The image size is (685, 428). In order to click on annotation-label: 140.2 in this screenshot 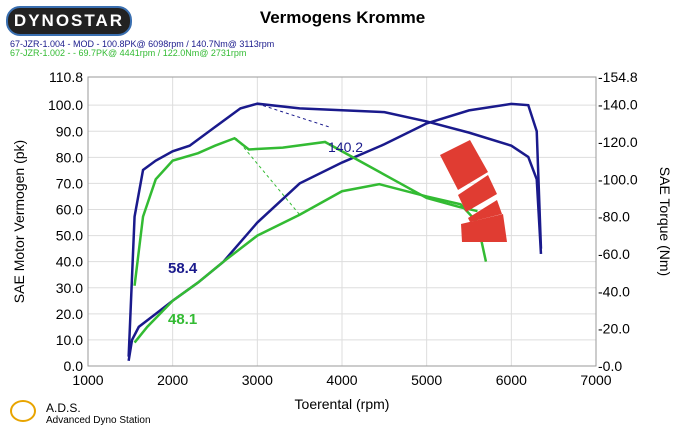, I will do `click(345, 147)`.